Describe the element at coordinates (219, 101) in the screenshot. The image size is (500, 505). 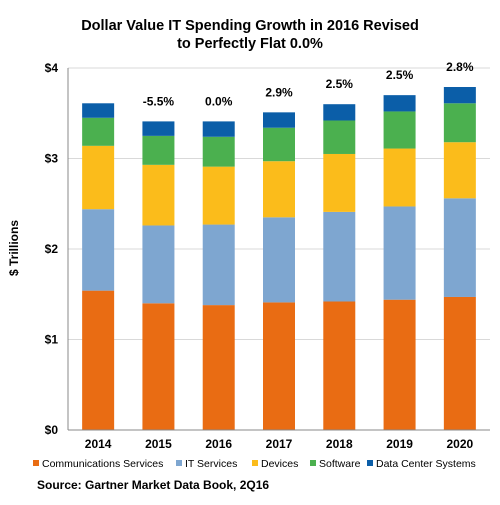
I see `growth-label: 0.0%` at that location.